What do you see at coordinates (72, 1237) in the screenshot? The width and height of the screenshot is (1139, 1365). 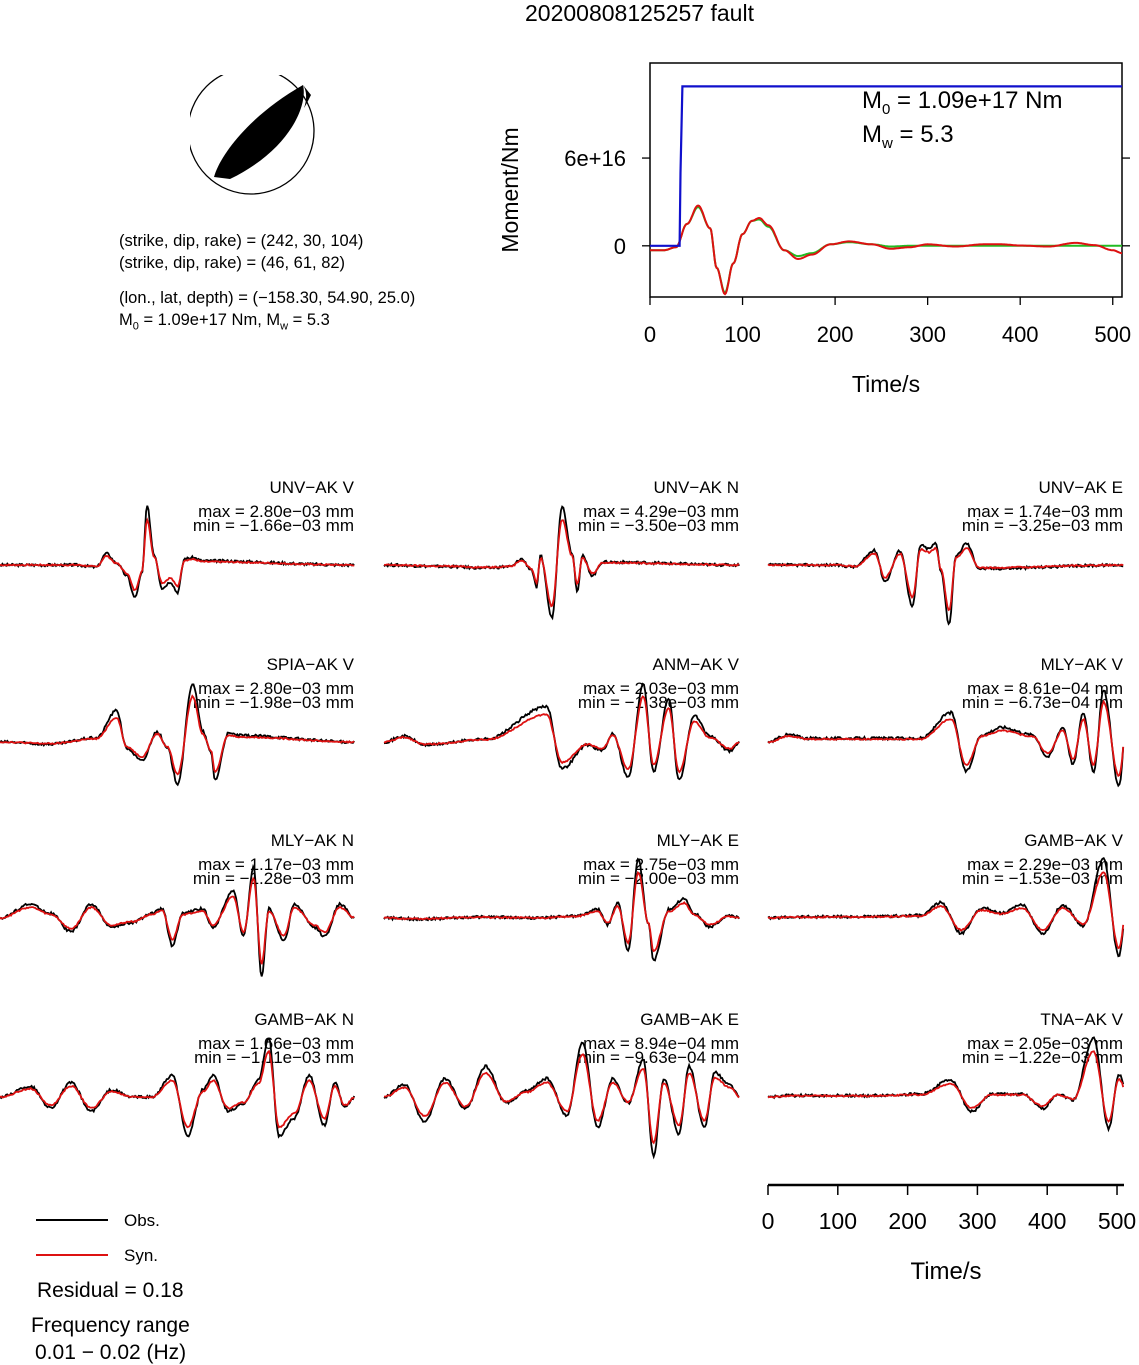 I see `legend-swatches` at bounding box center [72, 1237].